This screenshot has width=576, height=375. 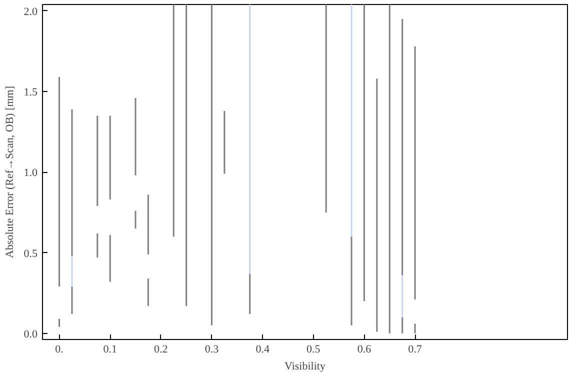 What do you see at coordinates (415, 350) in the screenshot?
I see `x-tick-label: 0.7` at bounding box center [415, 350].